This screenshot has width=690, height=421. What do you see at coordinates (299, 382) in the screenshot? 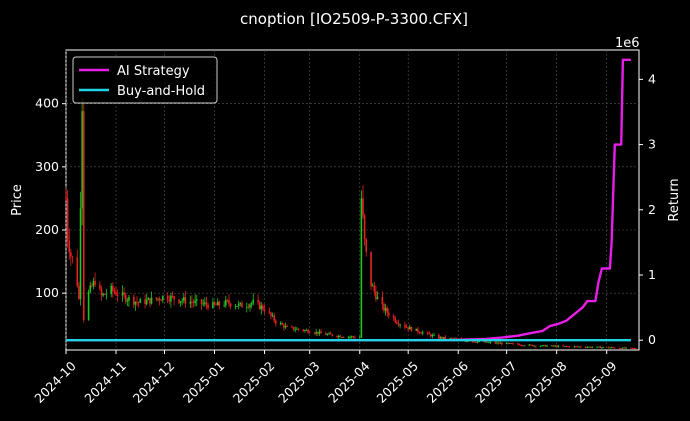
I see `x-tick-label: 2025-03` at bounding box center [299, 382].